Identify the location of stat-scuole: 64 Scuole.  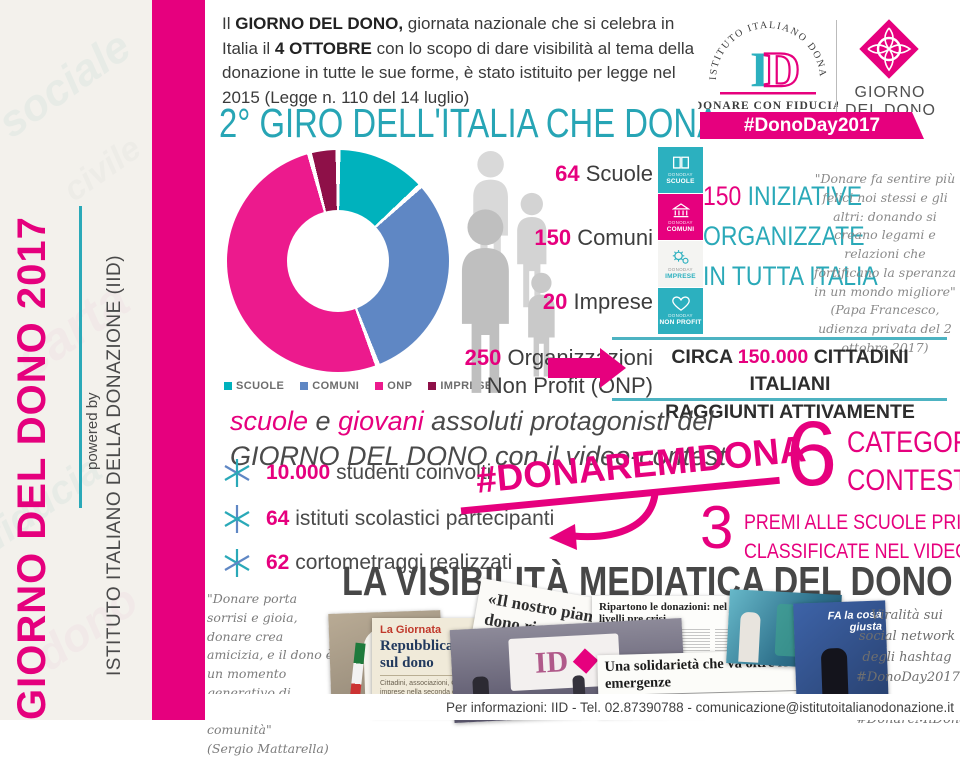
(548, 174).